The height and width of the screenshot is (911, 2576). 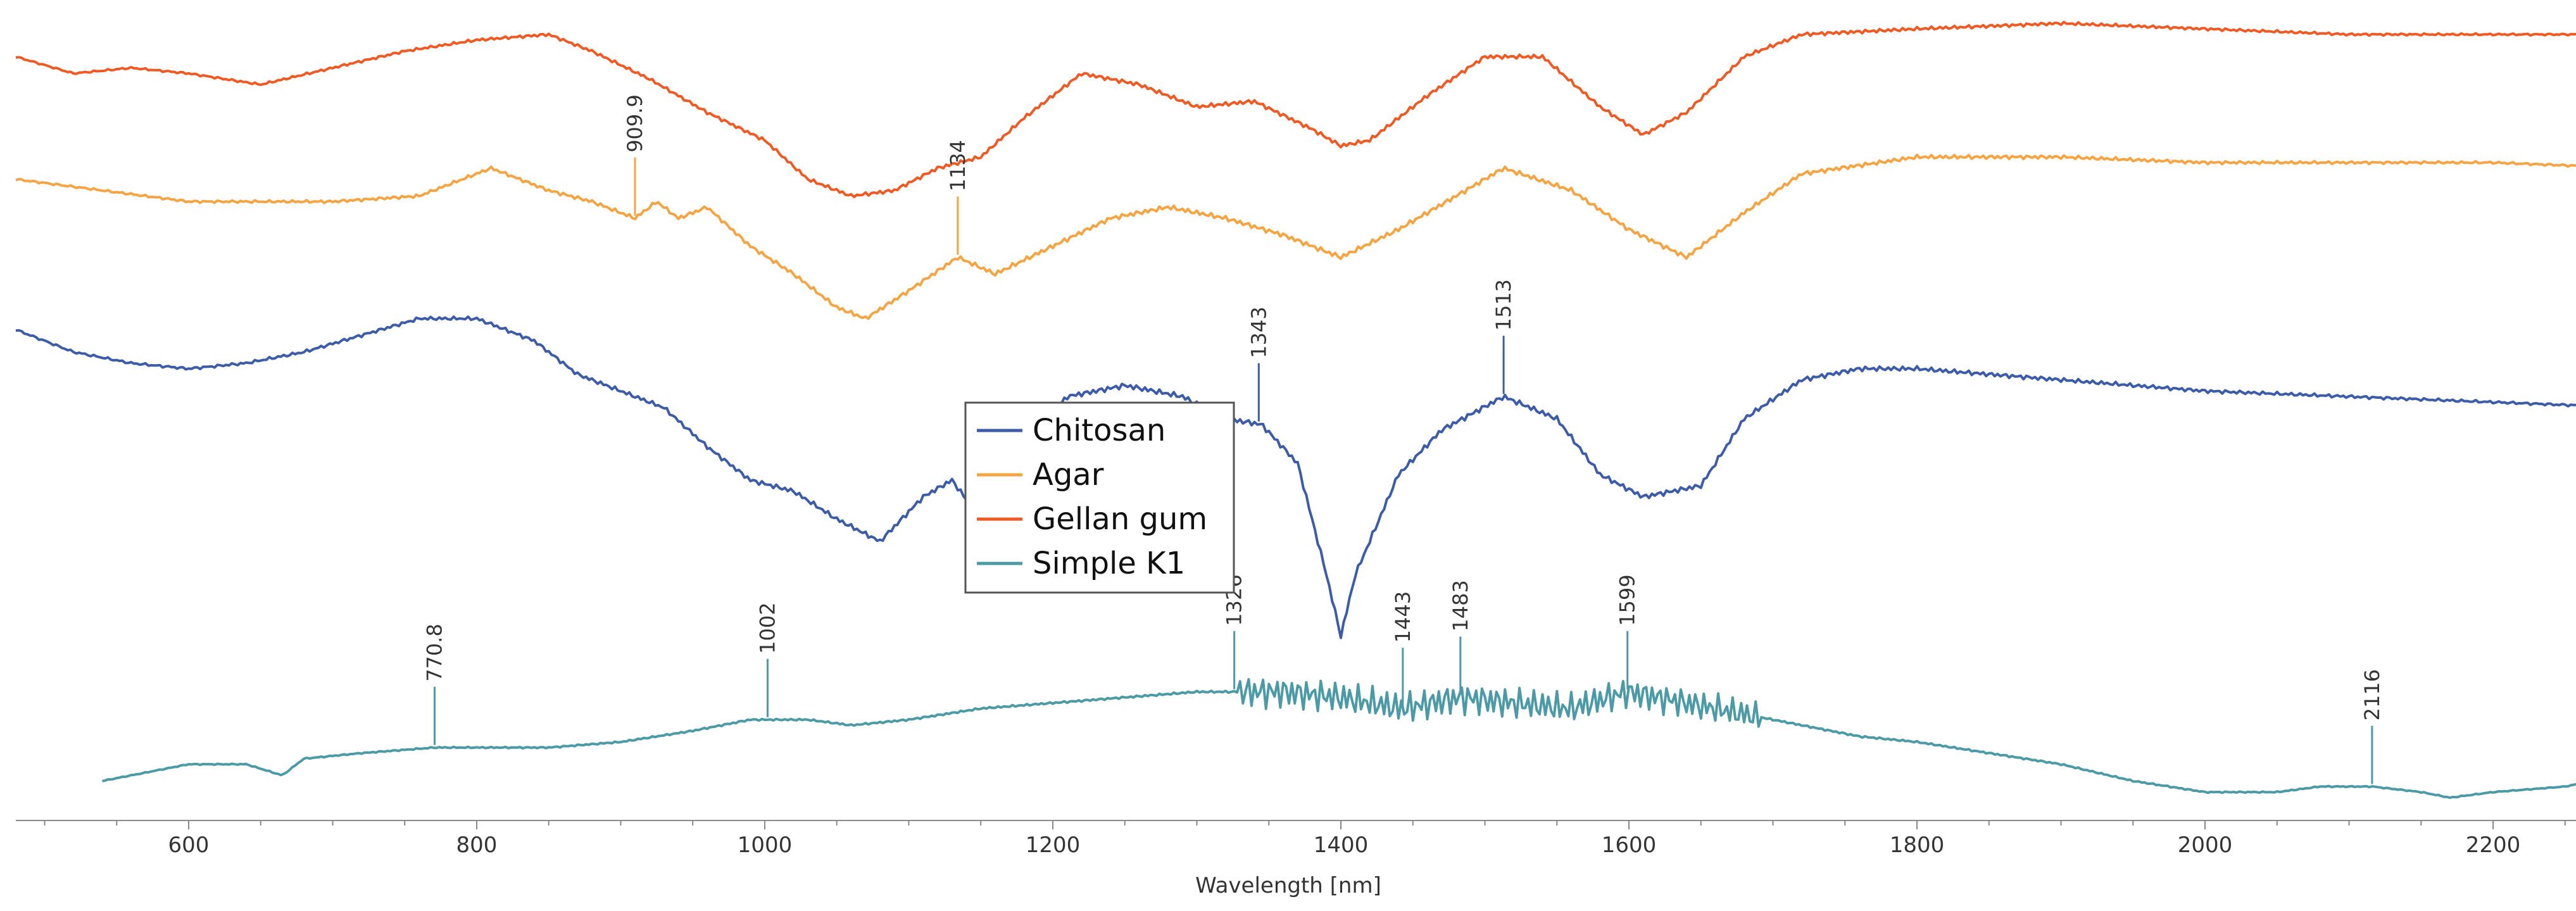 I want to click on x-tick-label: 800, so click(x=477, y=845).